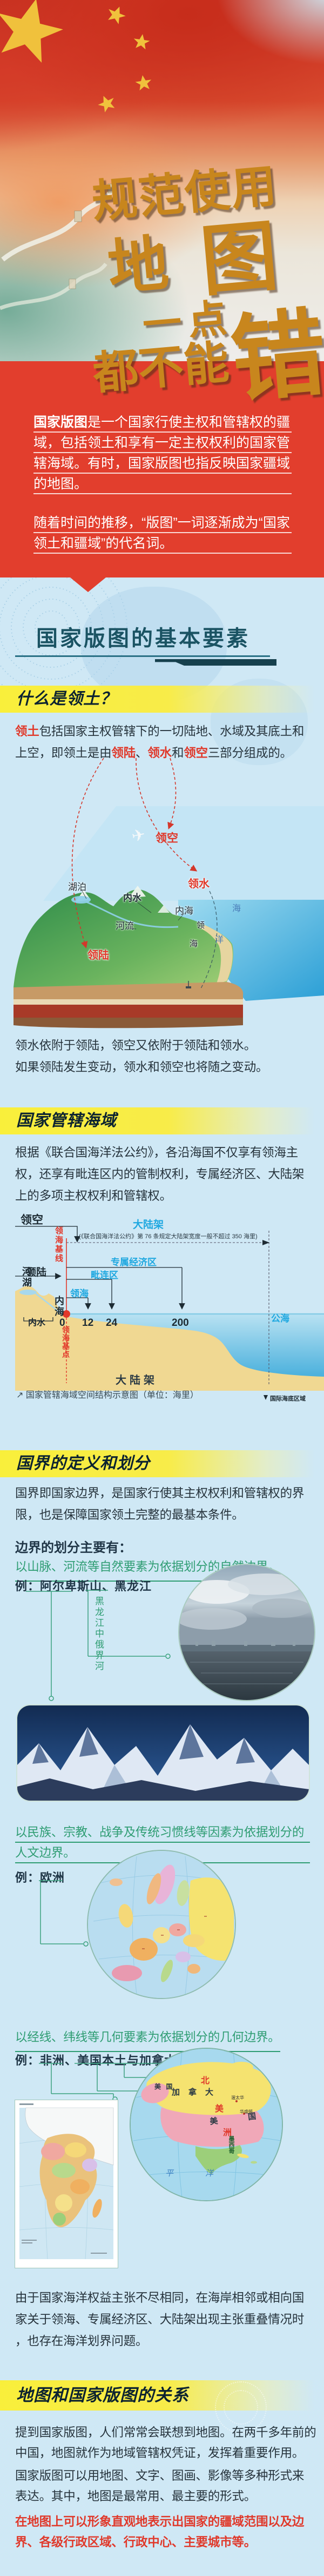 The image size is (324, 2576). I want to click on d1-label-heliu: 河流, so click(125, 926).